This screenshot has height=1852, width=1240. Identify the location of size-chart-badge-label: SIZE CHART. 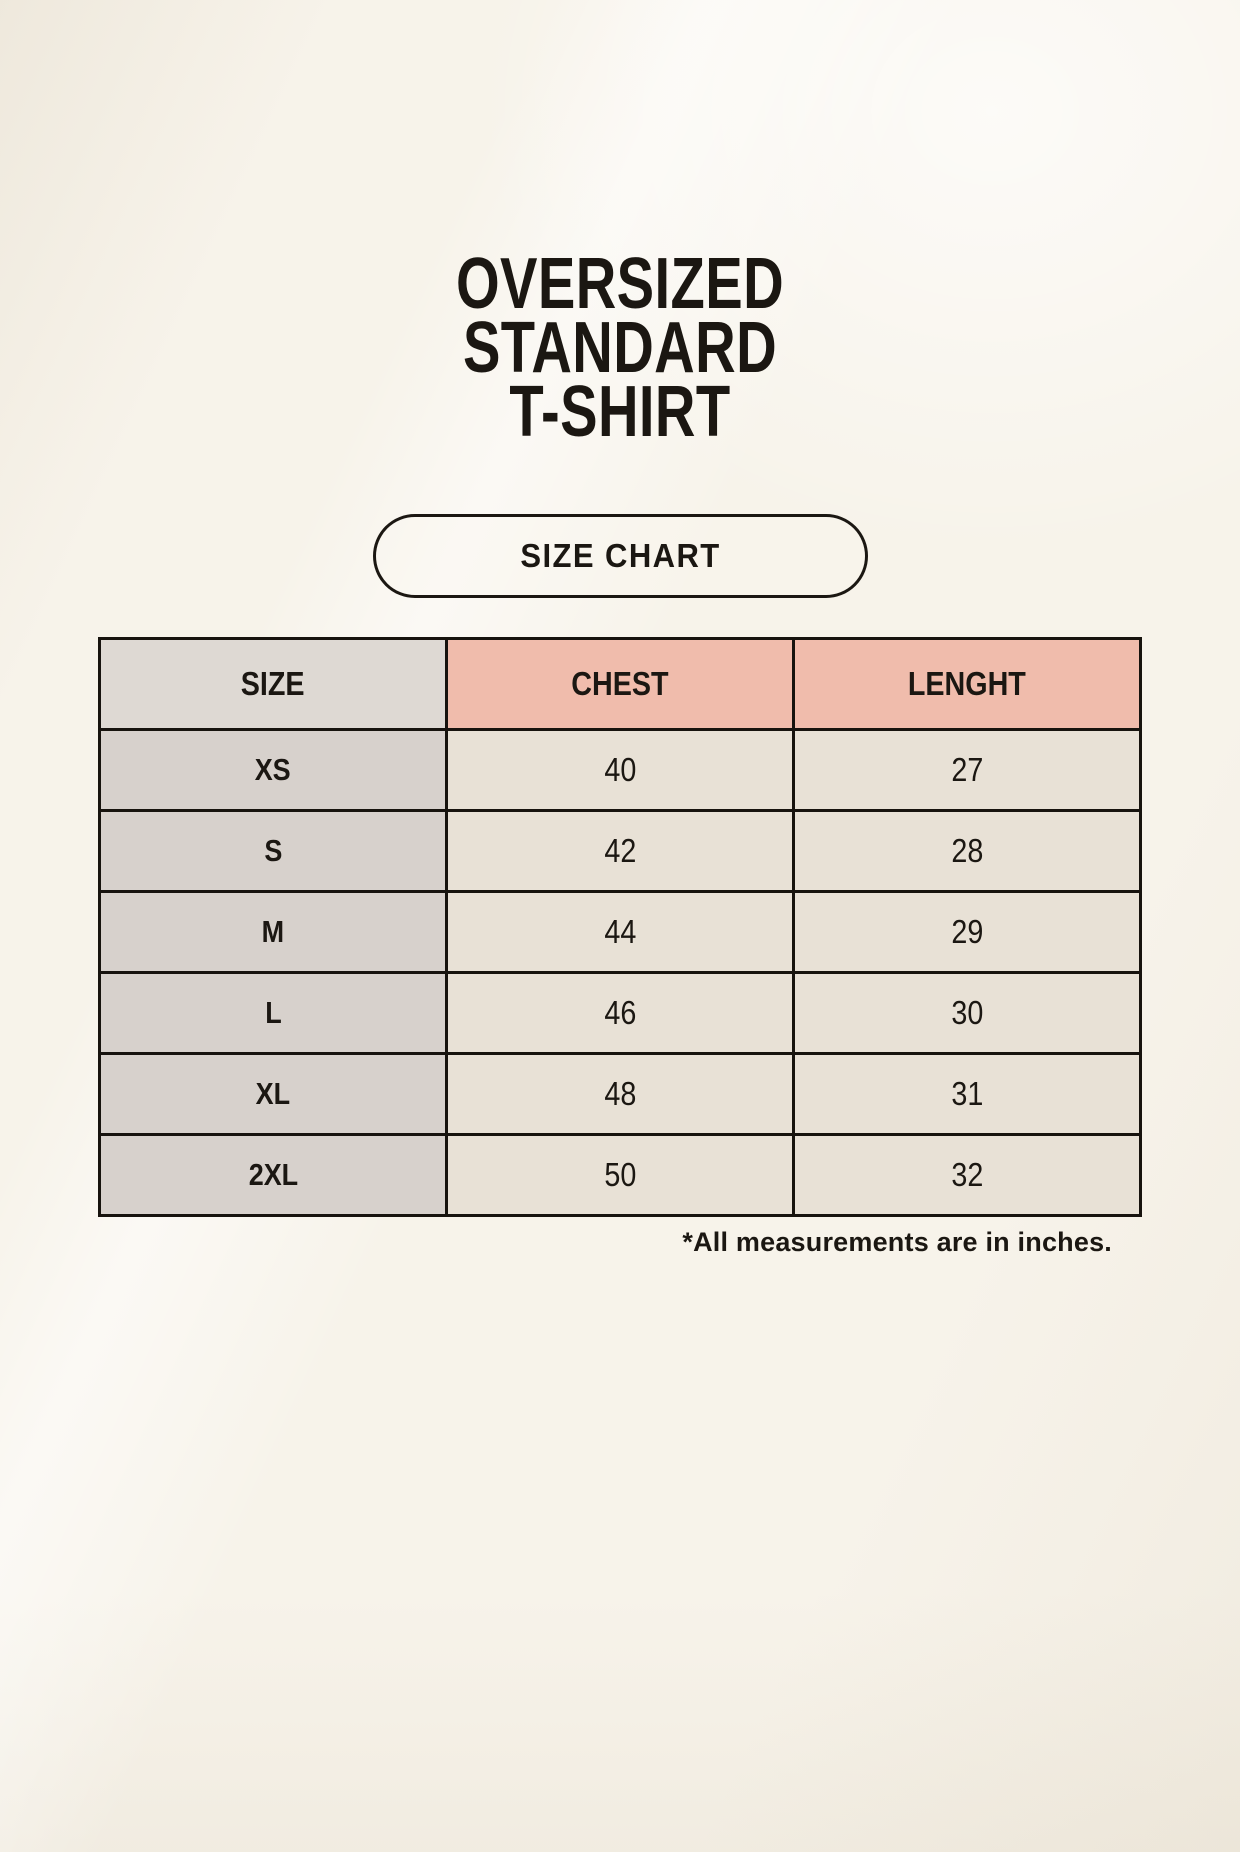
(620, 555).